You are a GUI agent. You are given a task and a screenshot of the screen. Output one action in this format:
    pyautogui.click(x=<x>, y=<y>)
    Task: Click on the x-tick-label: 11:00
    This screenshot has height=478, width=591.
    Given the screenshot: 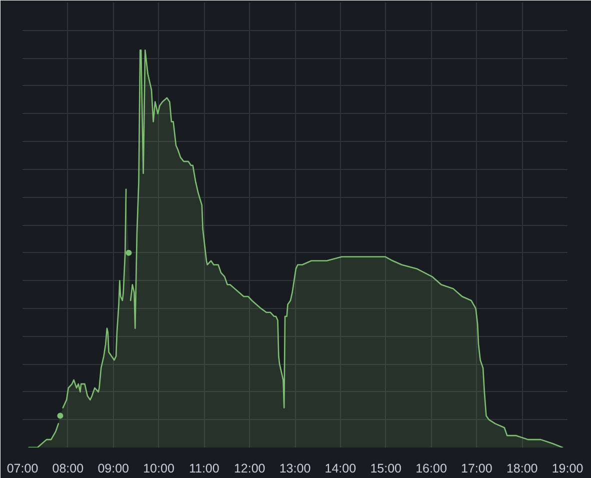 What is the action you would take?
    pyautogui.click(x=204, y=469)
    